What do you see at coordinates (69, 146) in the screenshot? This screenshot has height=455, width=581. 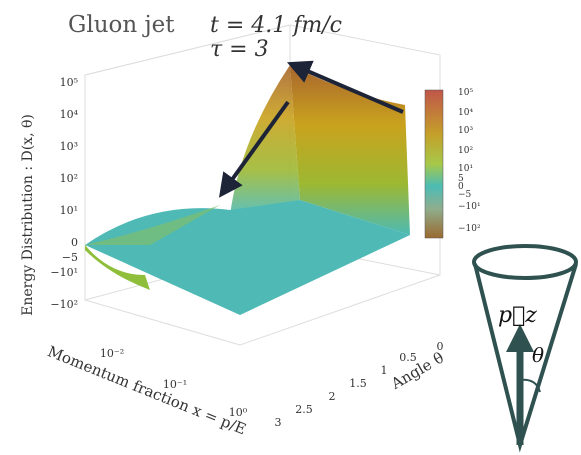 I see `z-tick-label: 10³` at bounding box center [69, 146].